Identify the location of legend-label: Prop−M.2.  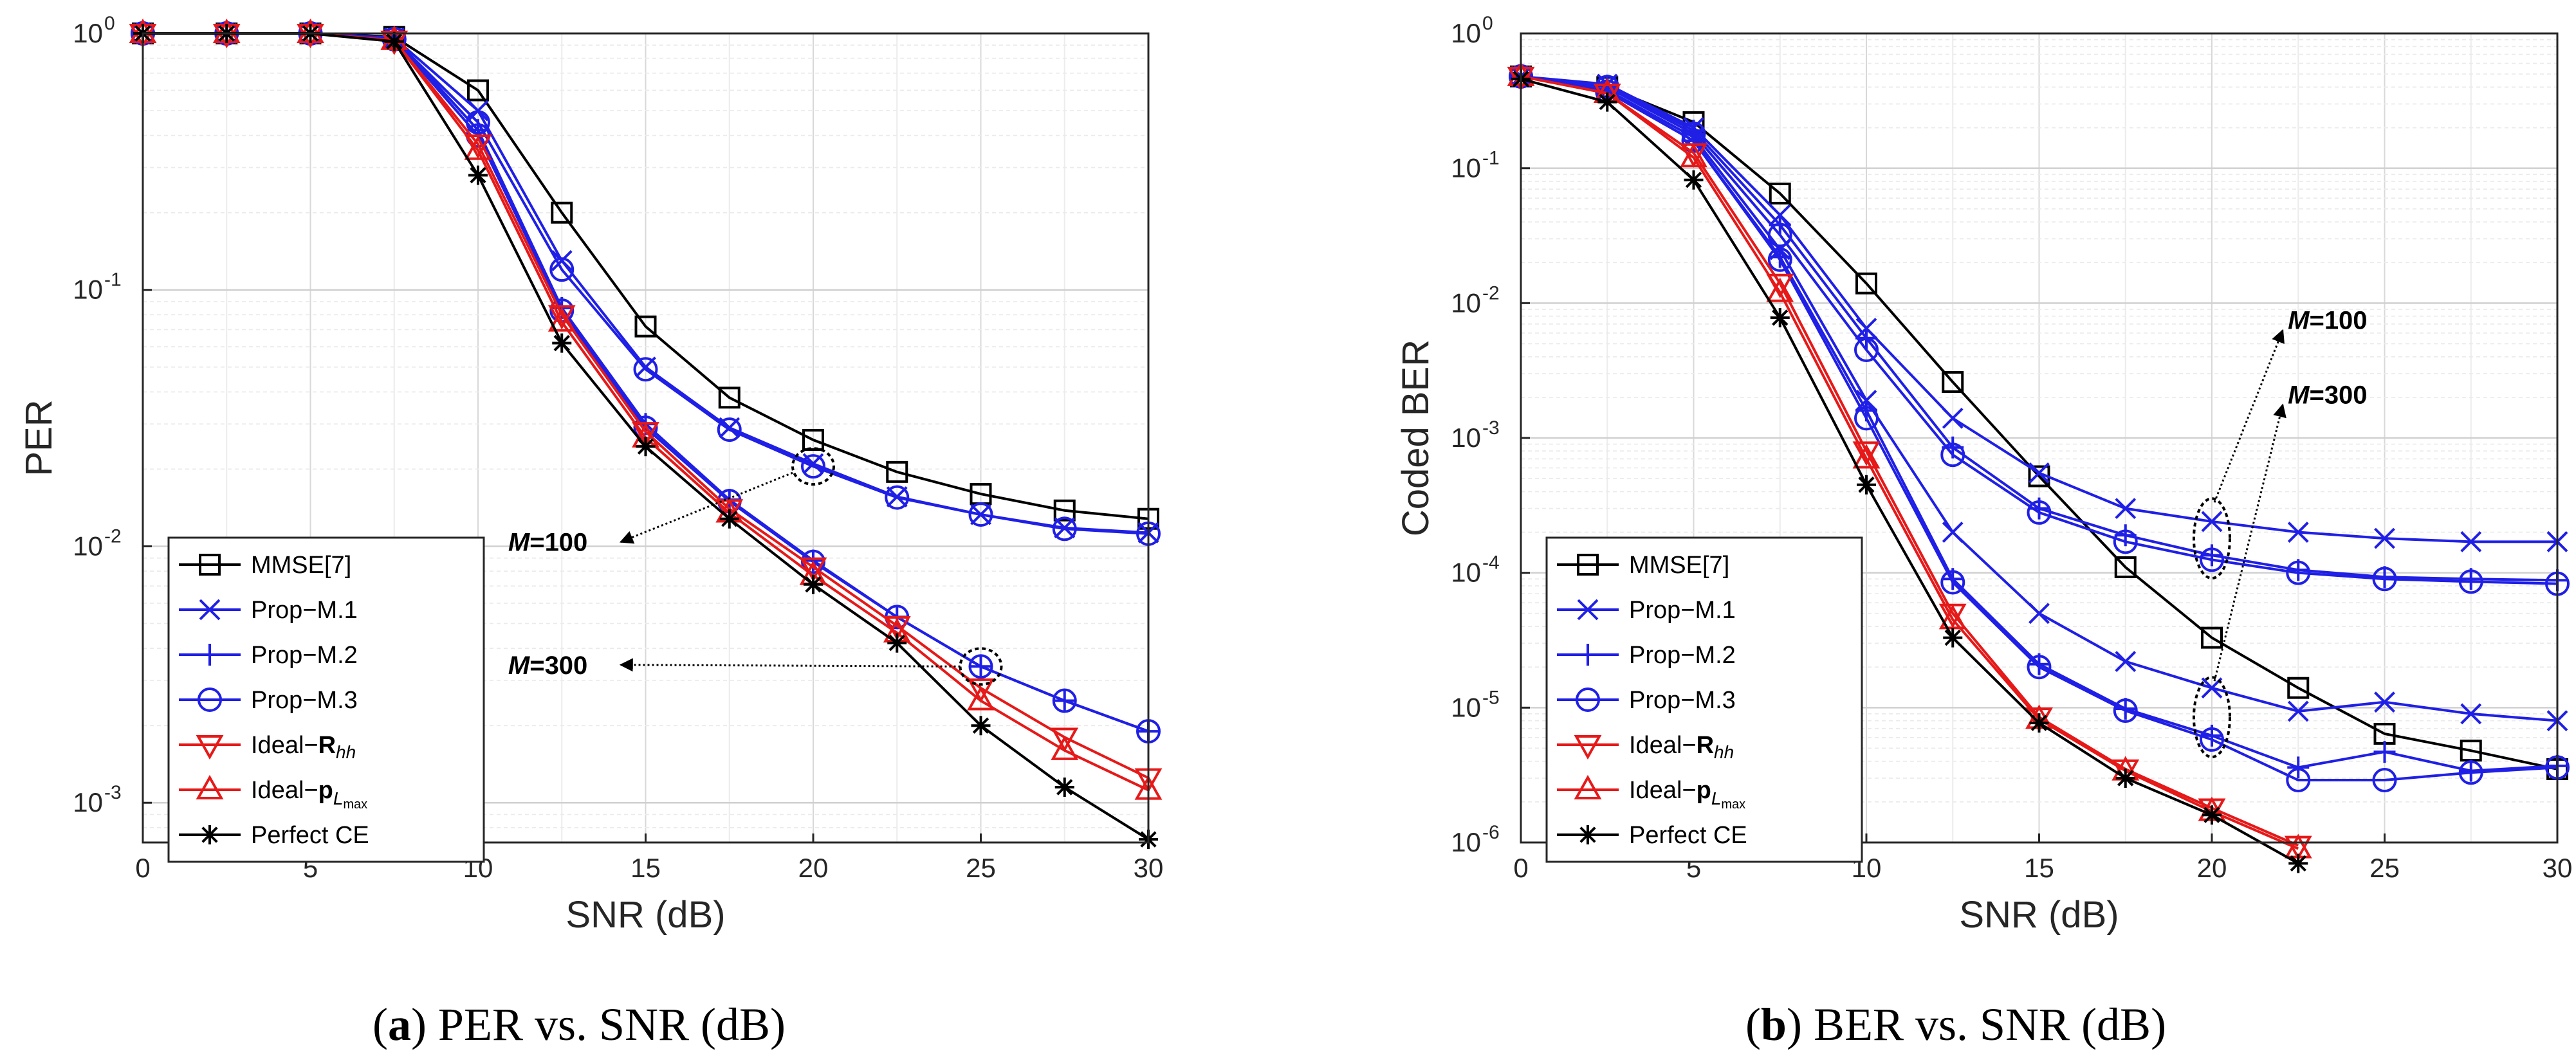
(1682, 655).